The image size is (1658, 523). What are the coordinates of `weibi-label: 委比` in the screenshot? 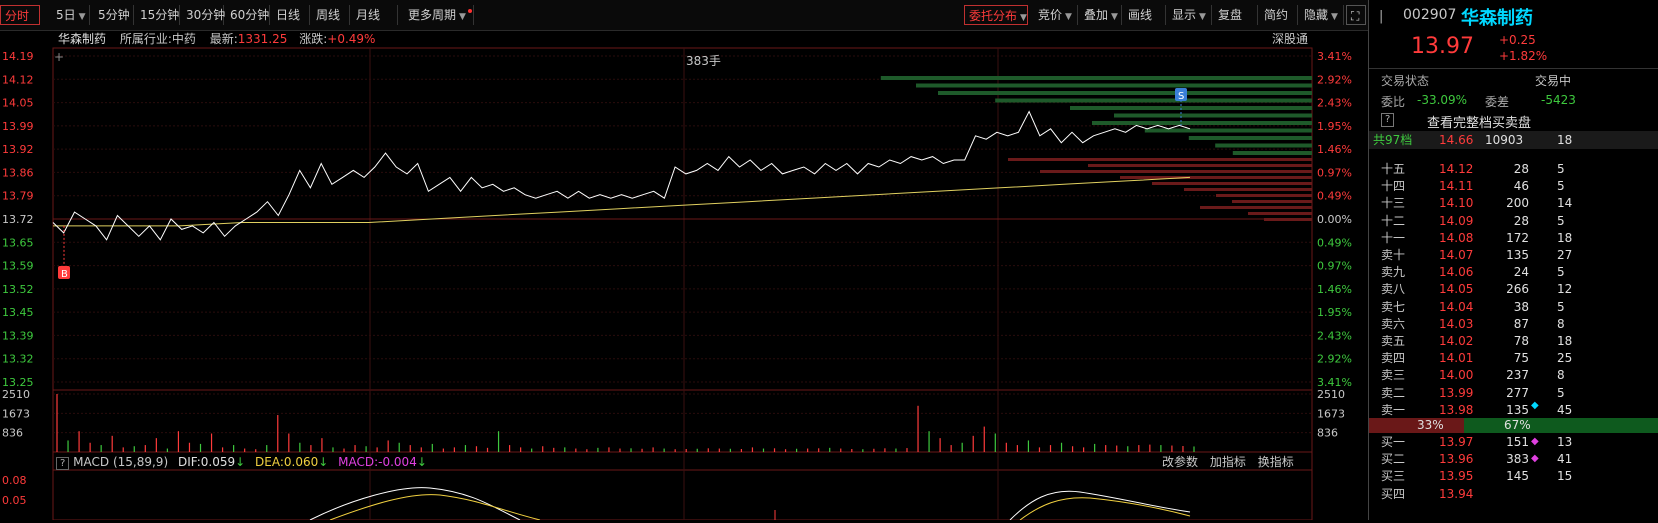 It's located at (1393, 102).